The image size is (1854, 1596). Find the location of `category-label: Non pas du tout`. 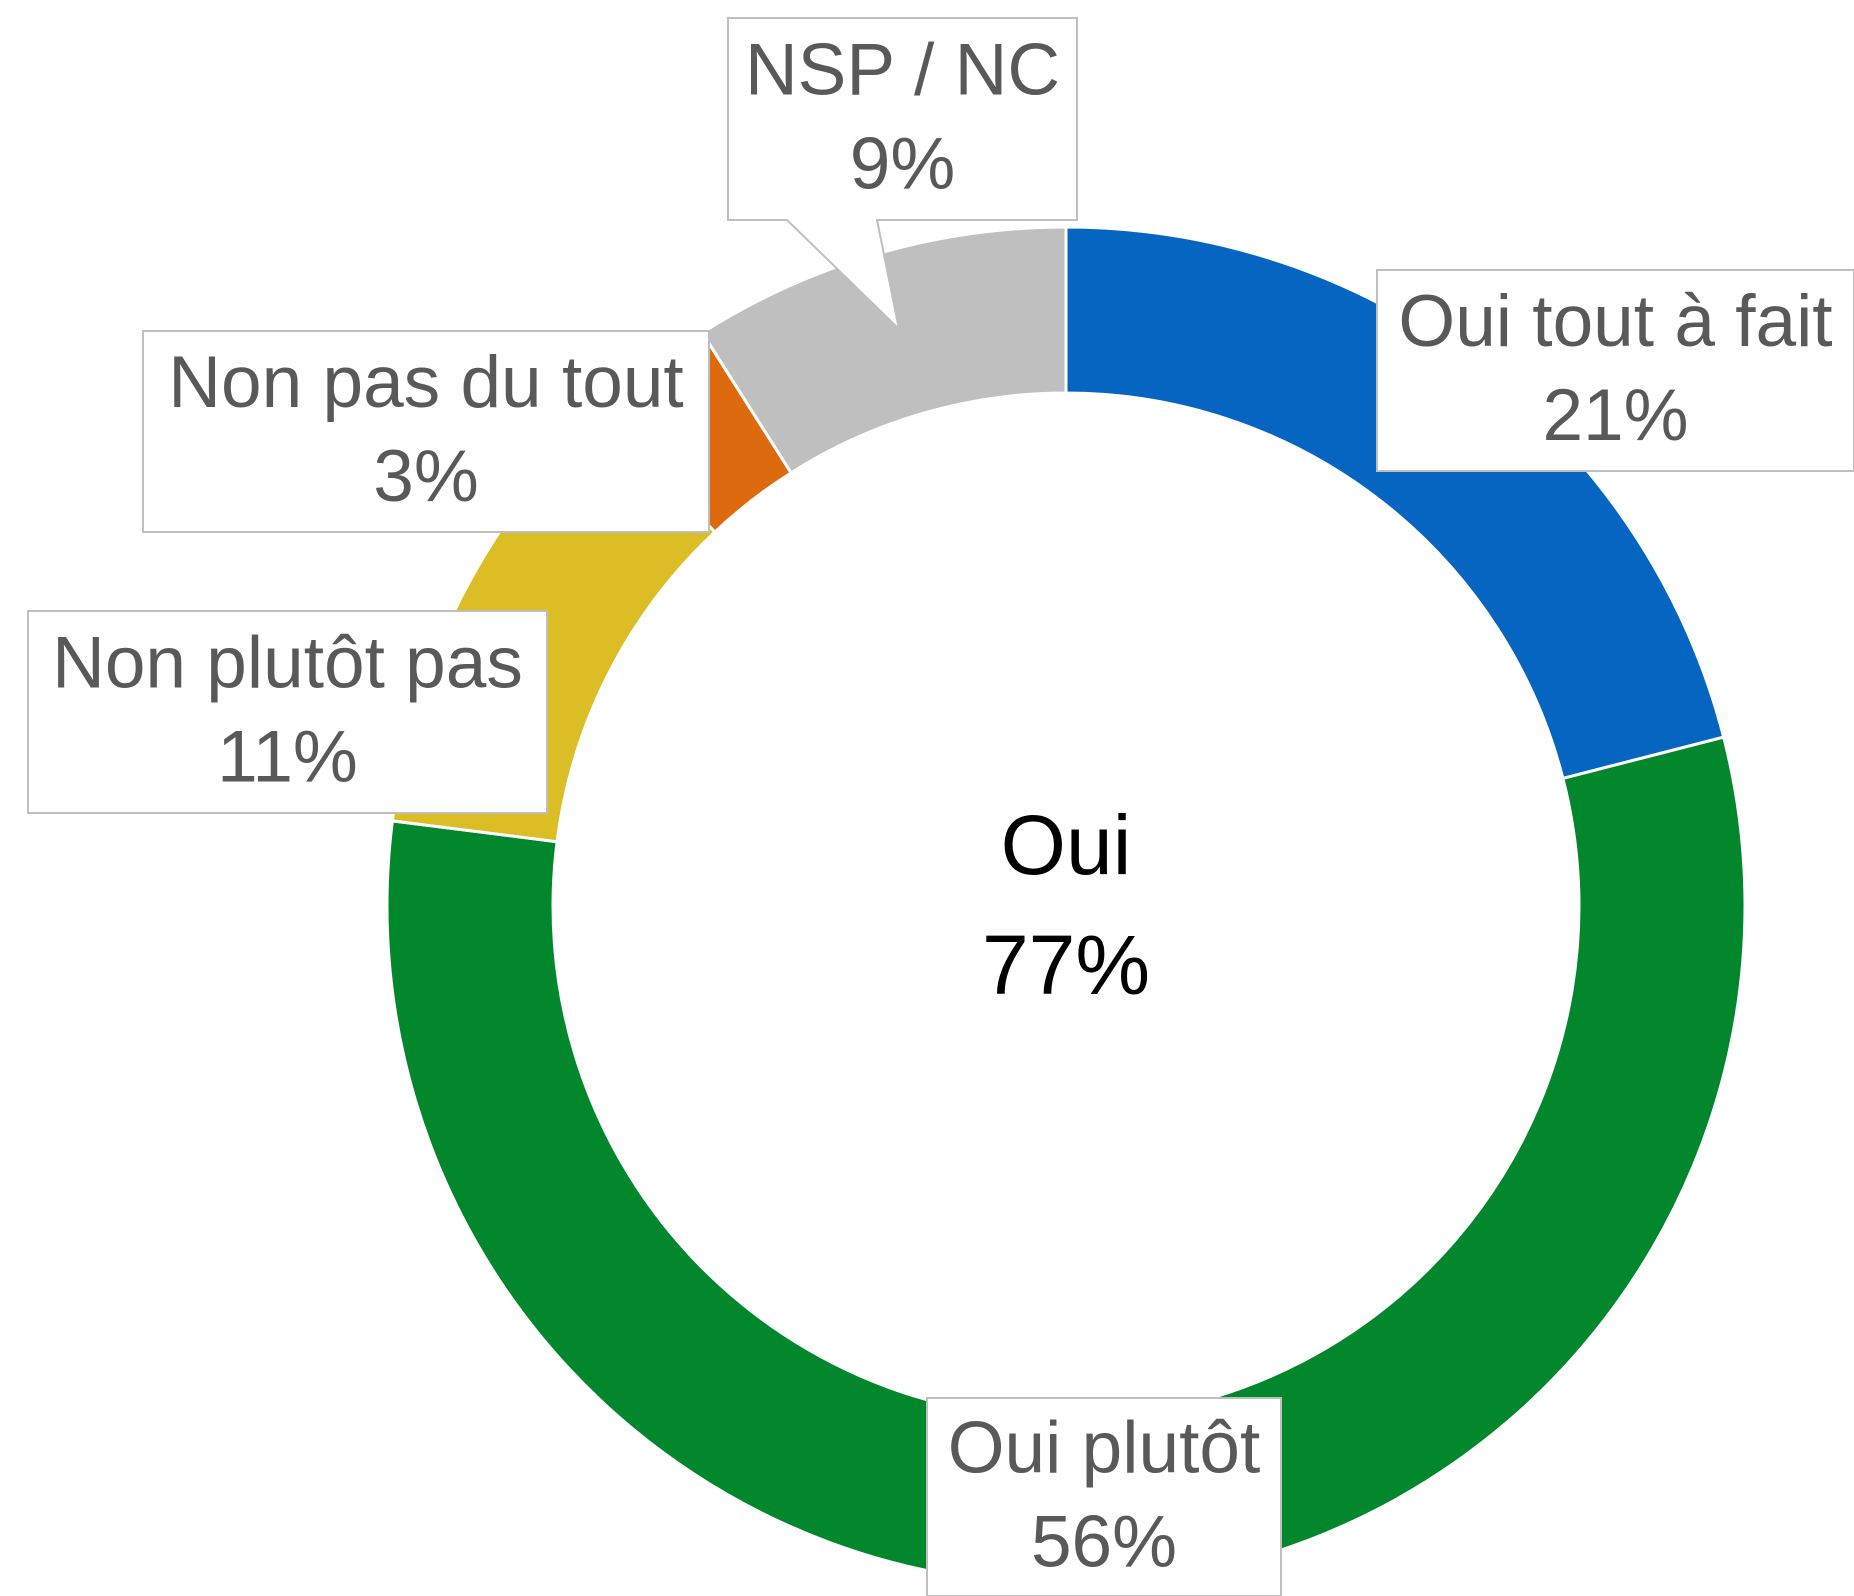

category-label: Non pas du tout is located at coordinates (425, 382).